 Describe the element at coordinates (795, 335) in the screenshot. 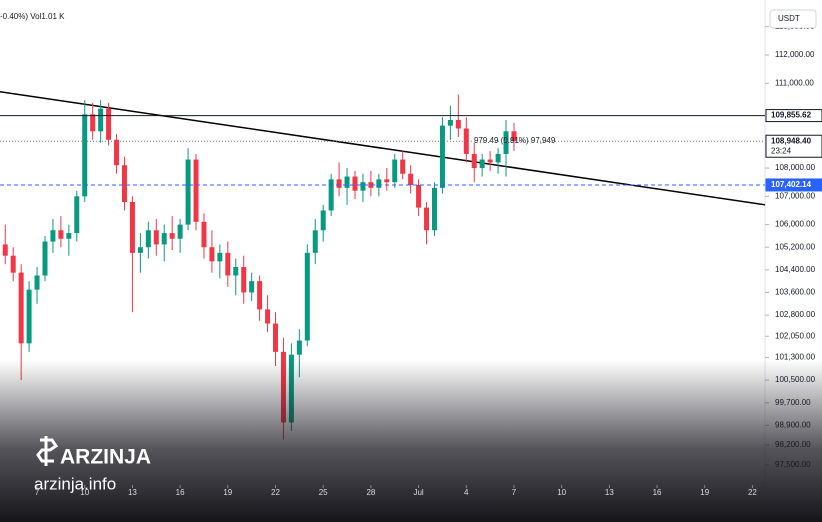

I see `y-tick-label: 102,050.00` at that location.